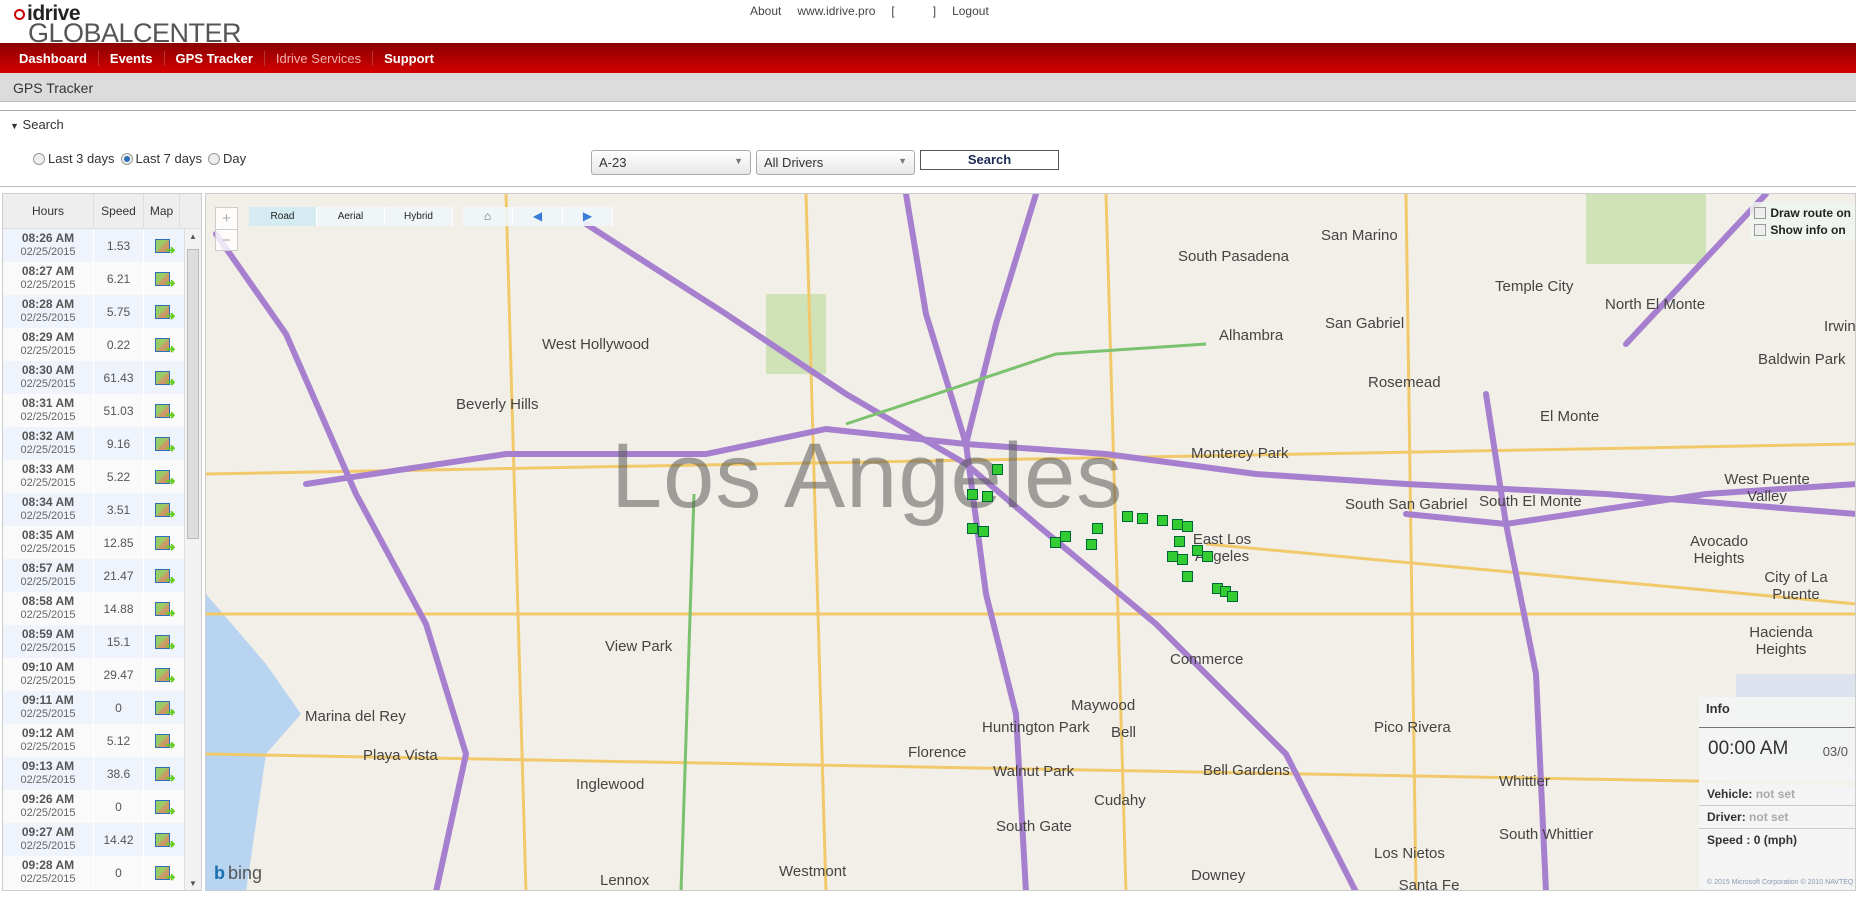 Image resolution: width=1856 pixels, height=920 pixels. Describe the element at coordinates (93, 674) in the screenshot. I see `table-row: 09:10 AM 02/25/2015 29.47` at that location.